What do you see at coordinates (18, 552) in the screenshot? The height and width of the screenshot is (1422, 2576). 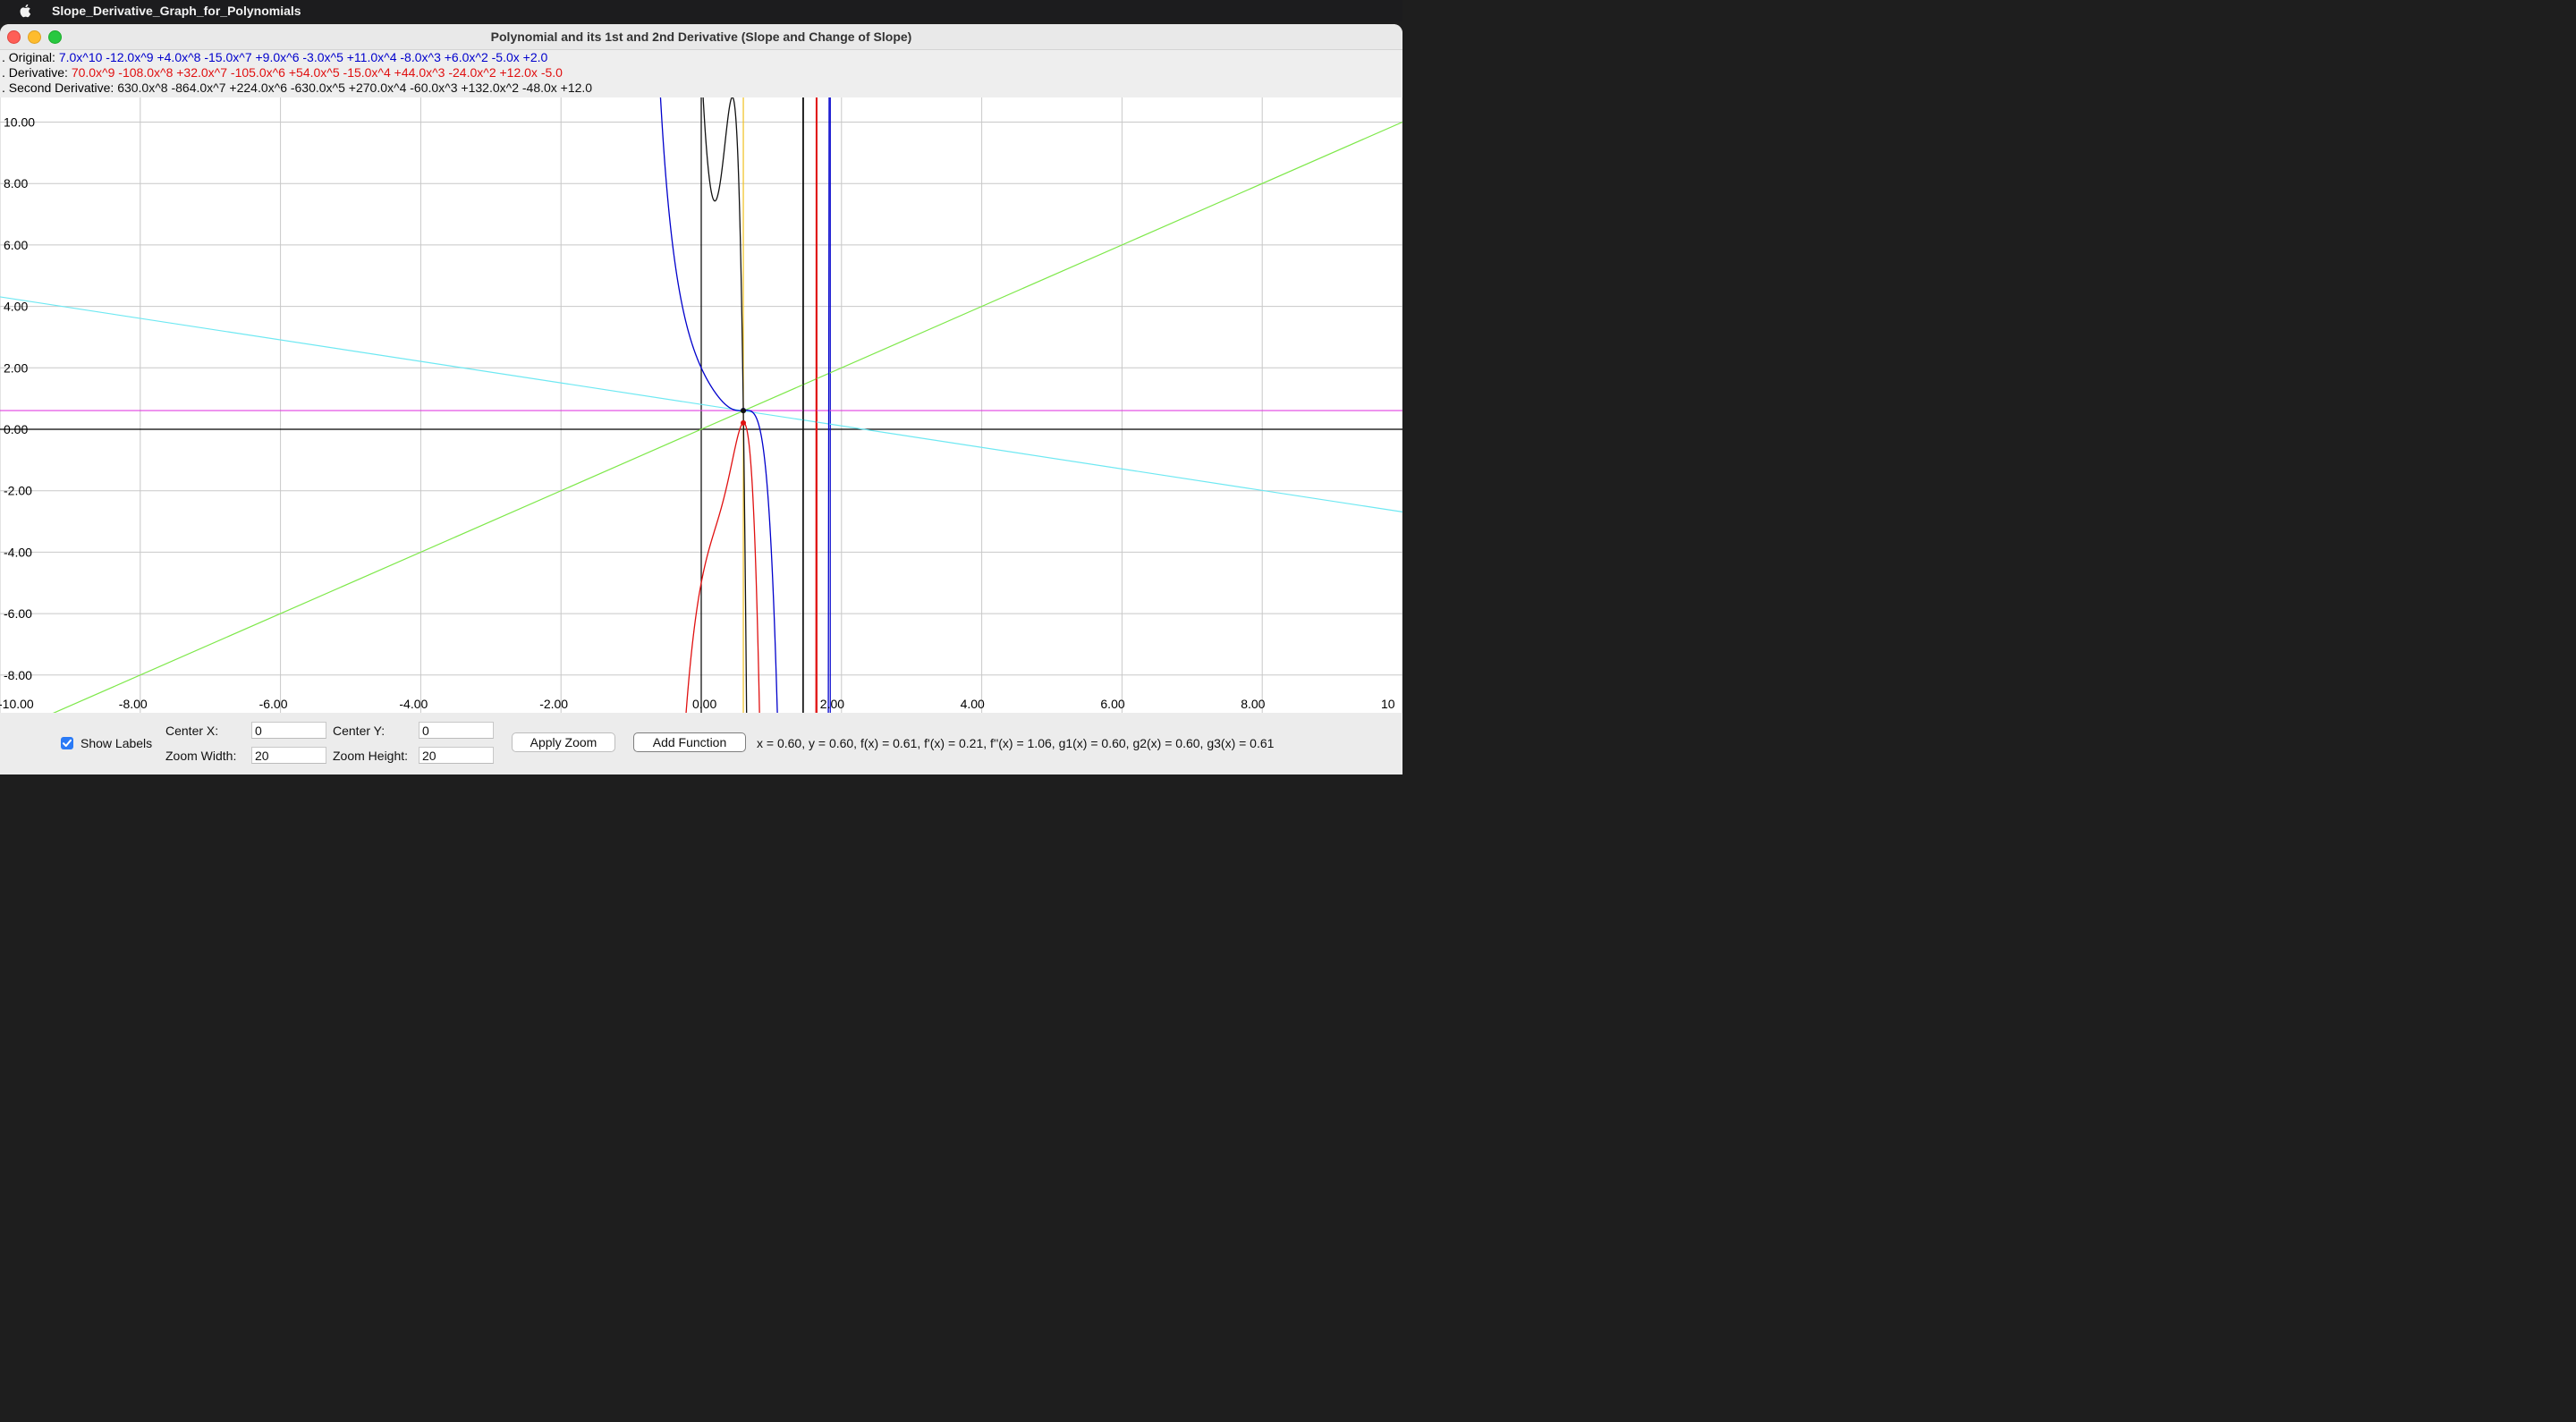 I see `y-tick-label: -4.00` at bounding box center [18, 552].